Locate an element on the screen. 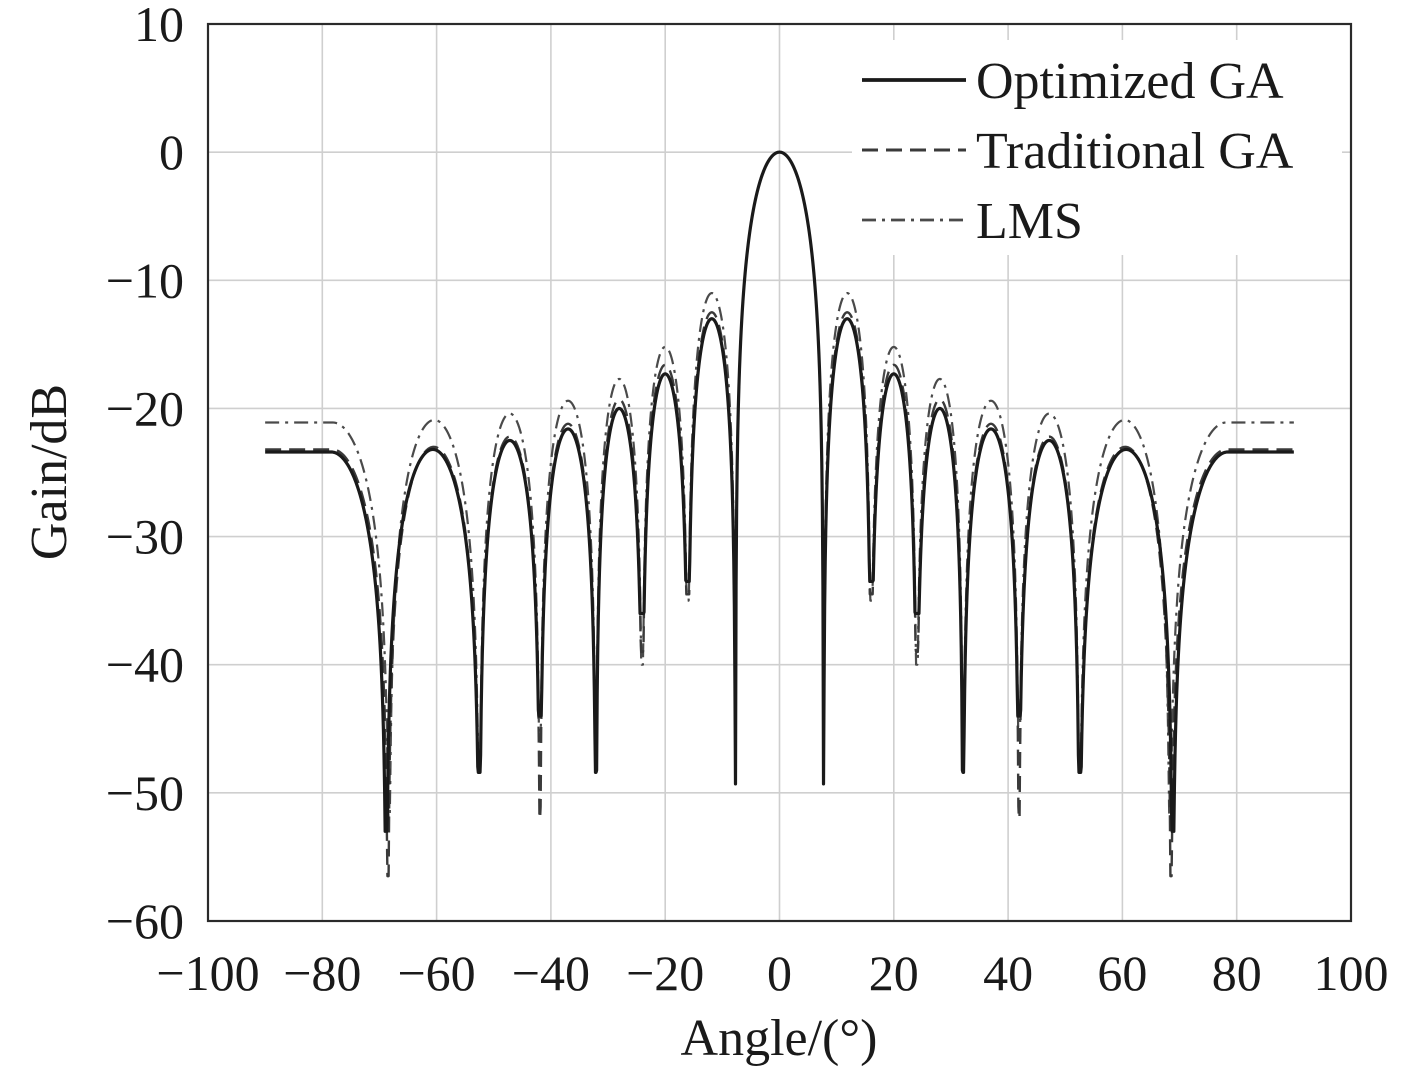  x-tick-label: 100 is located at coordinates (1351, 973).